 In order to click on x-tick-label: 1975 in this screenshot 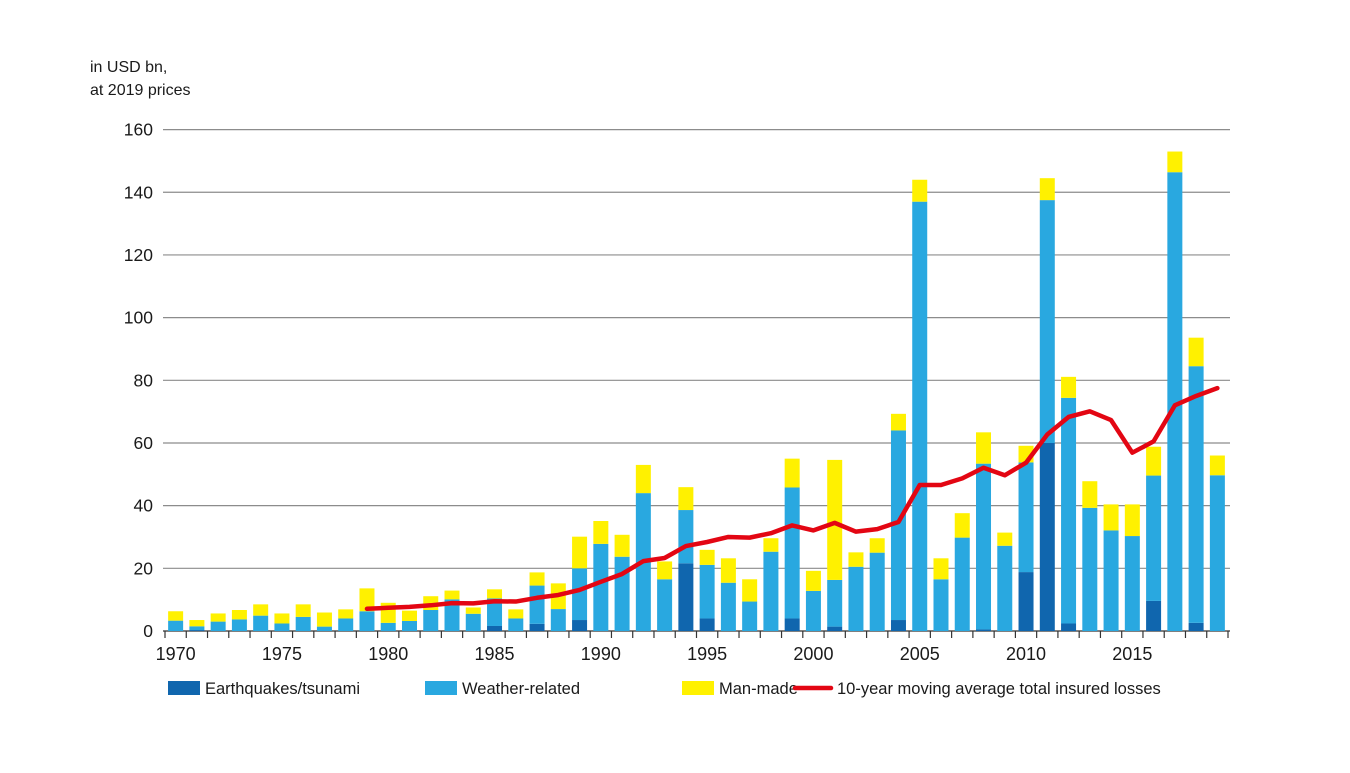, I will do `click(282, 654)`.